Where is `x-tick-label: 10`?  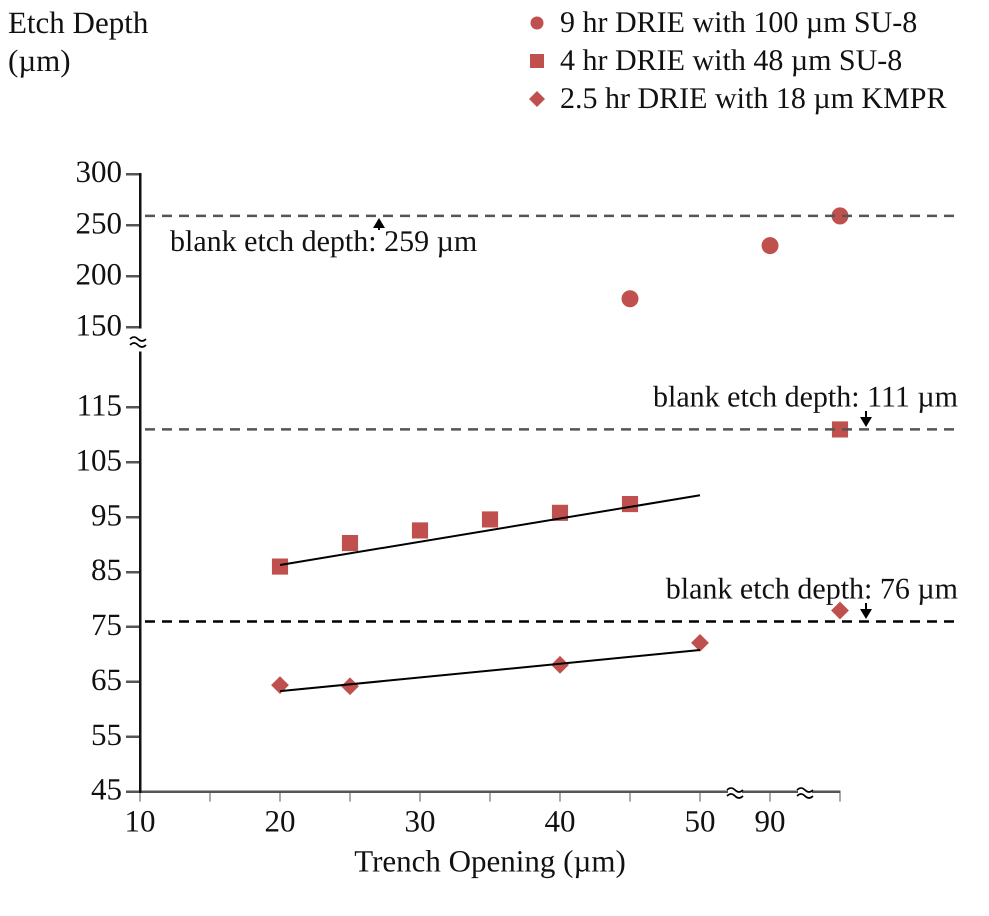 x-tick-label: 10 is located at coordinates (140, 820).